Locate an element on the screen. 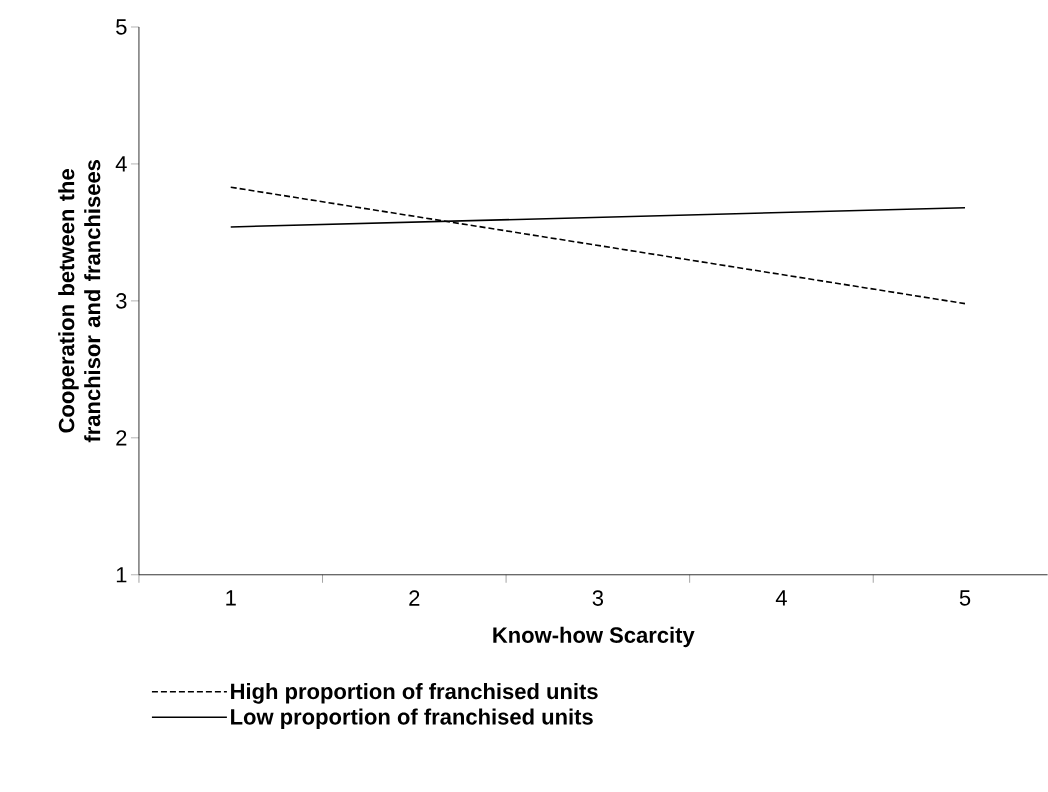 The image size is (1048, 792). x-tick-label: 4 is located at coordinates (781, 598).